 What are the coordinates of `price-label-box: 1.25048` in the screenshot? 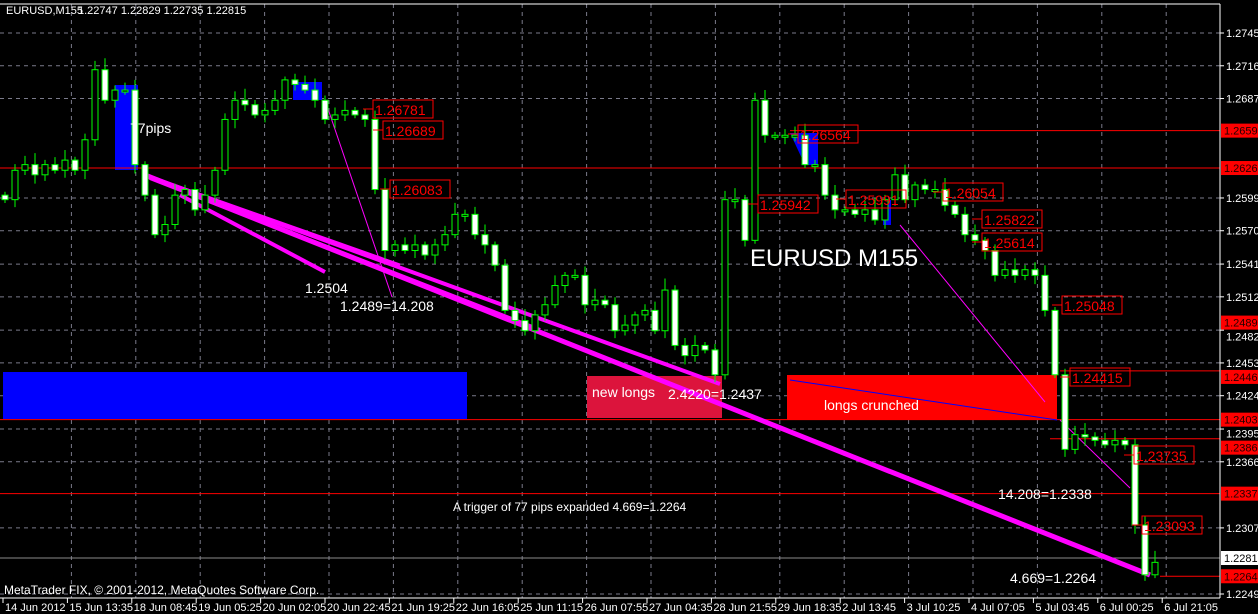 It's located at (1087, 305).